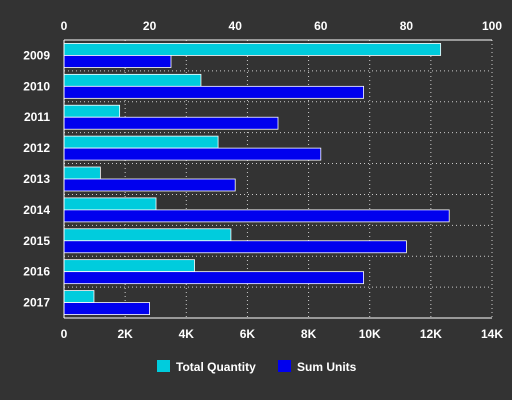  Describe the element at coordinates (36, 86) in the screenshot. I see `category-label: 2010` at that location.